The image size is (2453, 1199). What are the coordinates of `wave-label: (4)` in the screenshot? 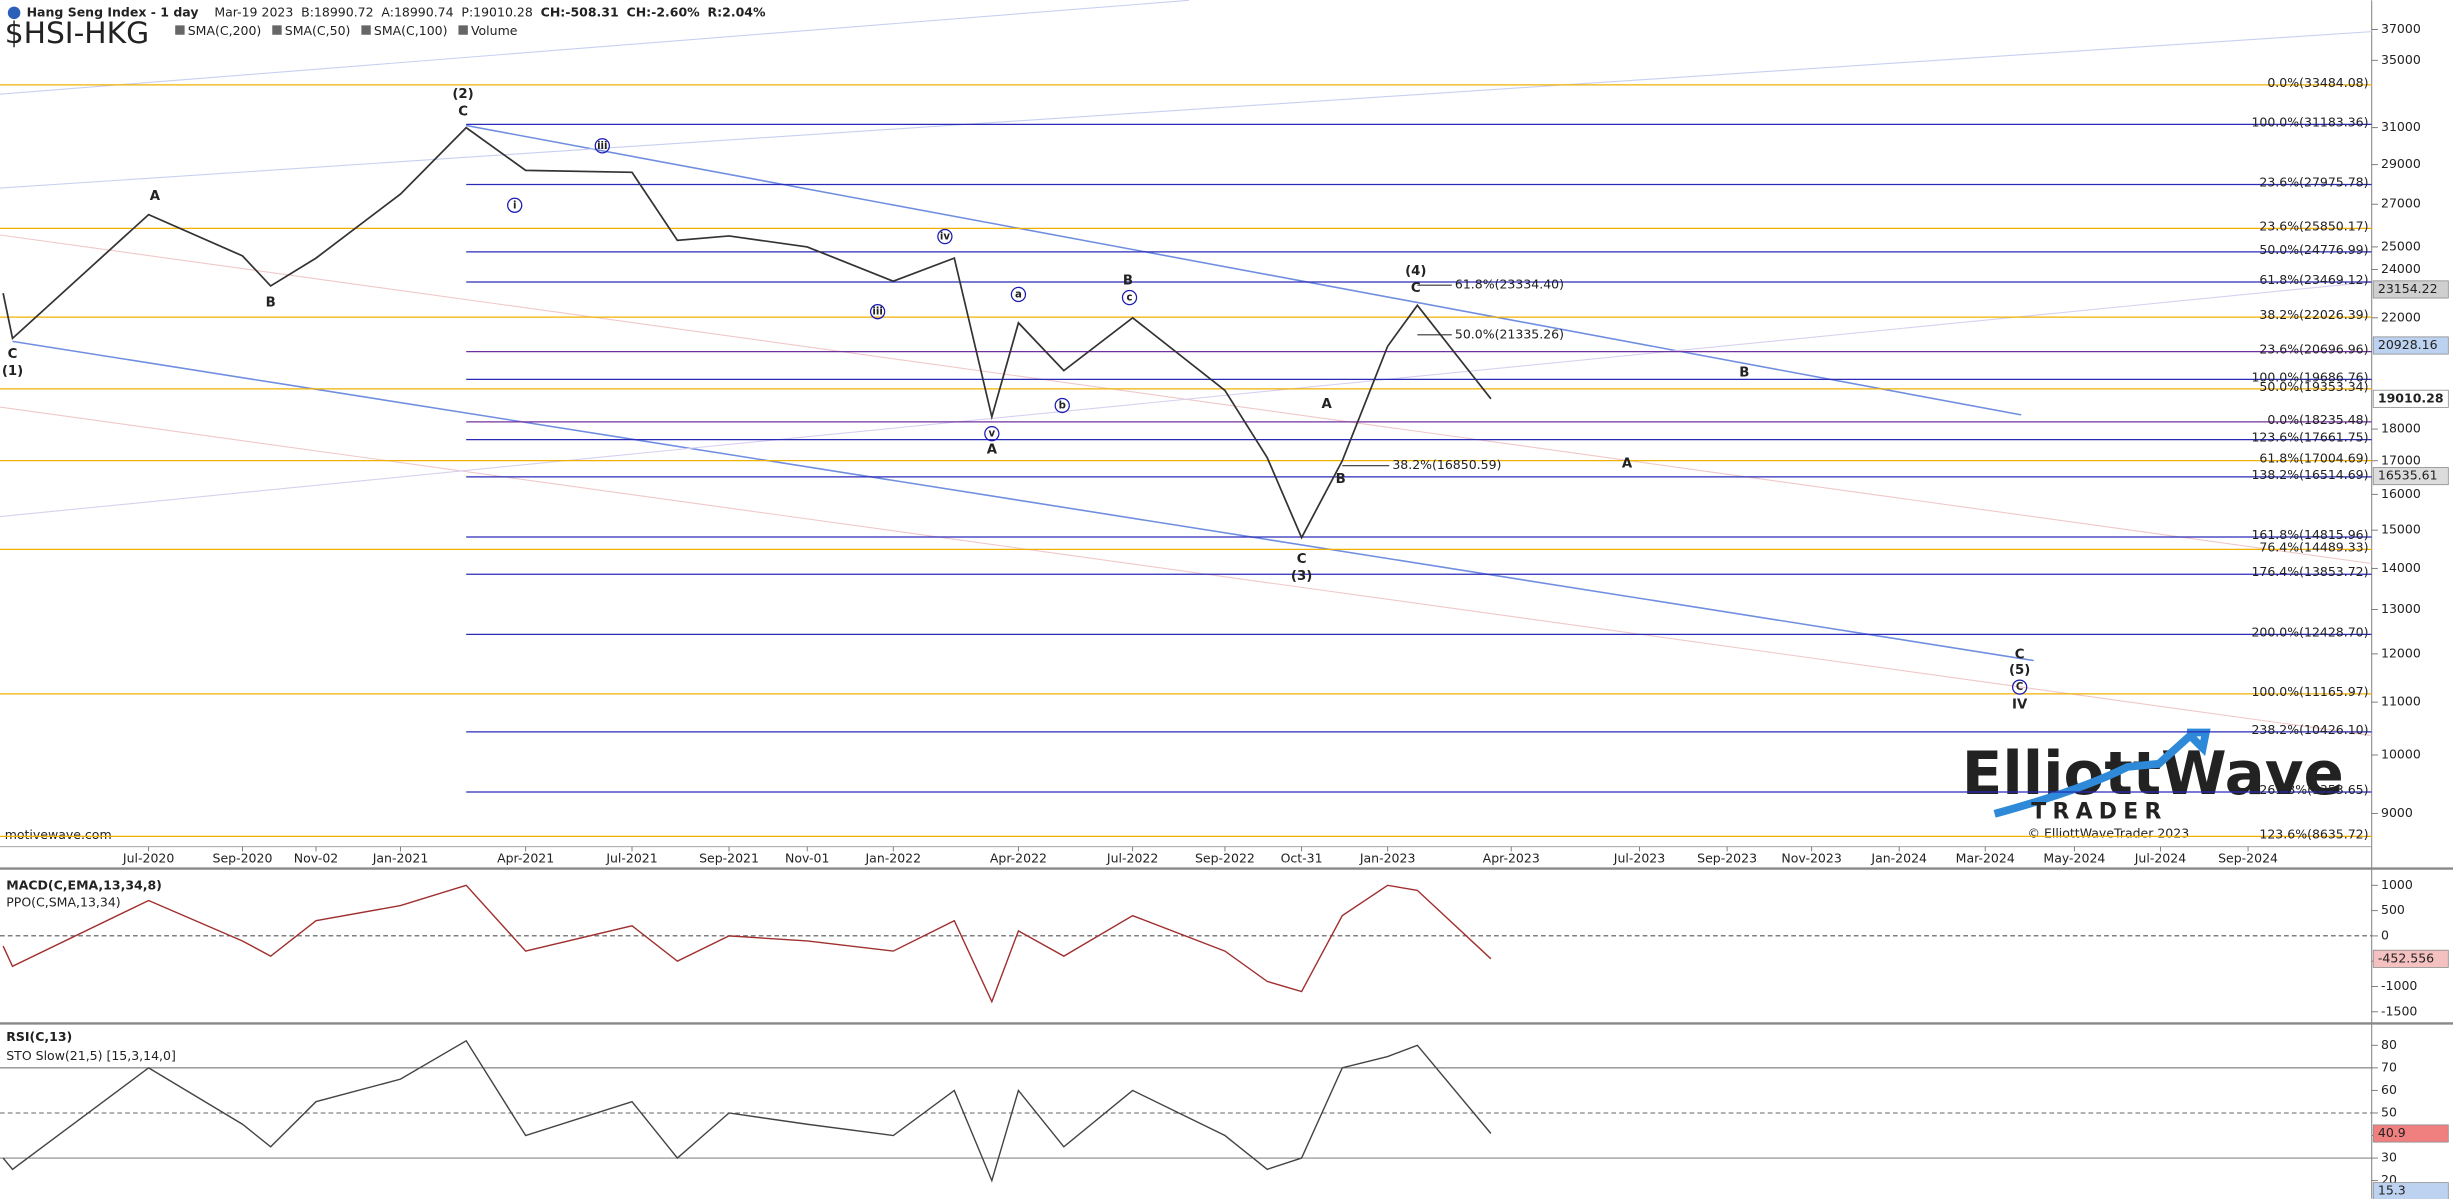 It's located at (1415, 271).